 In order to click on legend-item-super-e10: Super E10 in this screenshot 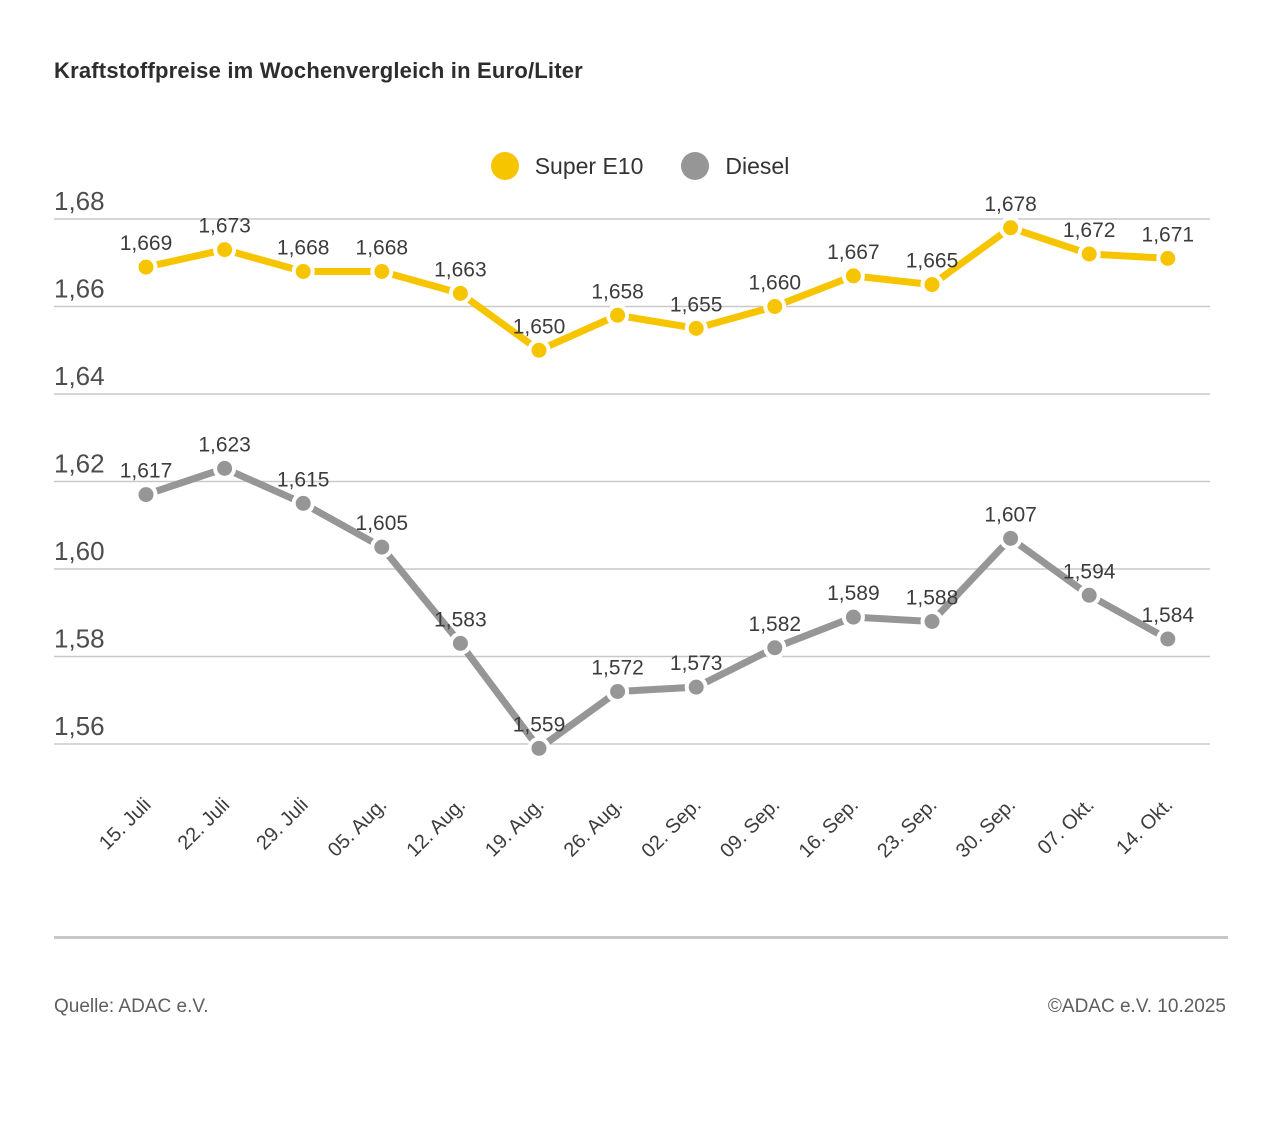, I will do `click(567, 166)`.